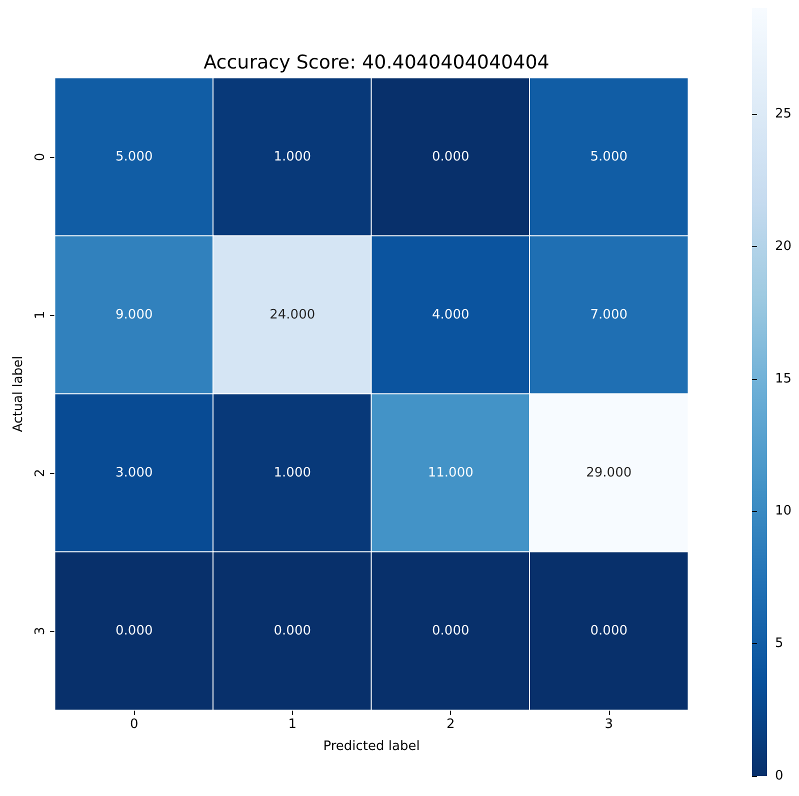  What do you see at coordinates (783, 246) in the screenshot?
I see `color-bar-label: 20` at bounding box center [783, 246].